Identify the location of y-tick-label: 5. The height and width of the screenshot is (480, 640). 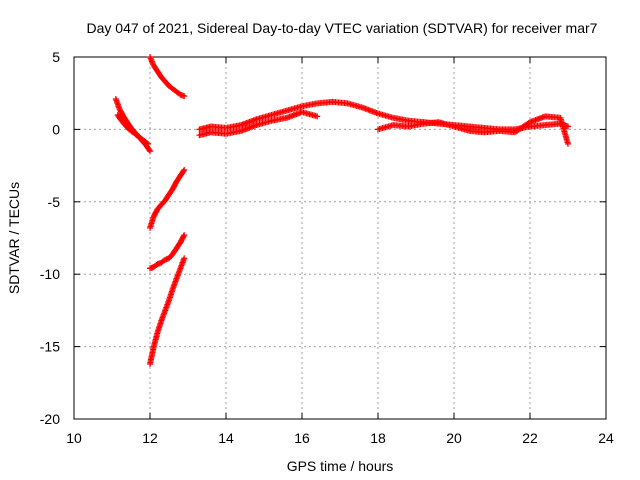
(56, 57).